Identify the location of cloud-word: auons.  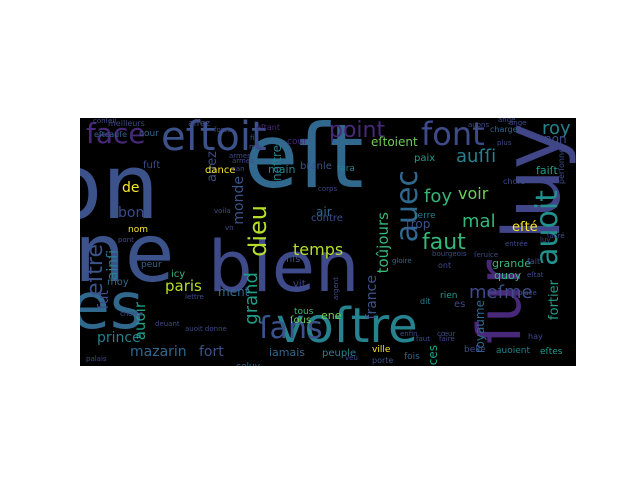
(479, 125).